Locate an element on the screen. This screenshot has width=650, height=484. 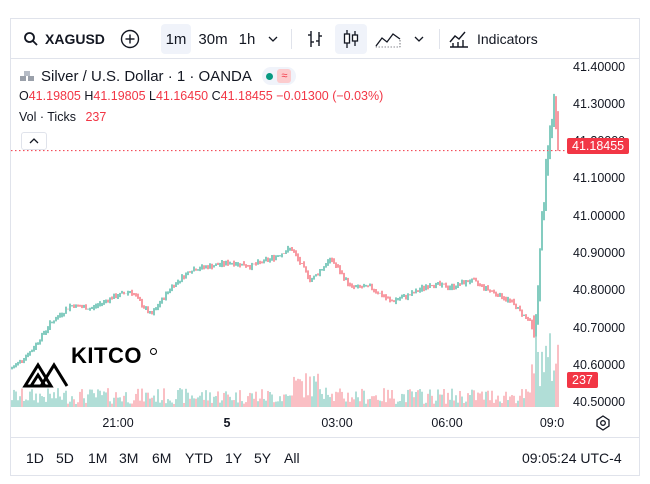
compare-button is located at coordinates (130, 39).